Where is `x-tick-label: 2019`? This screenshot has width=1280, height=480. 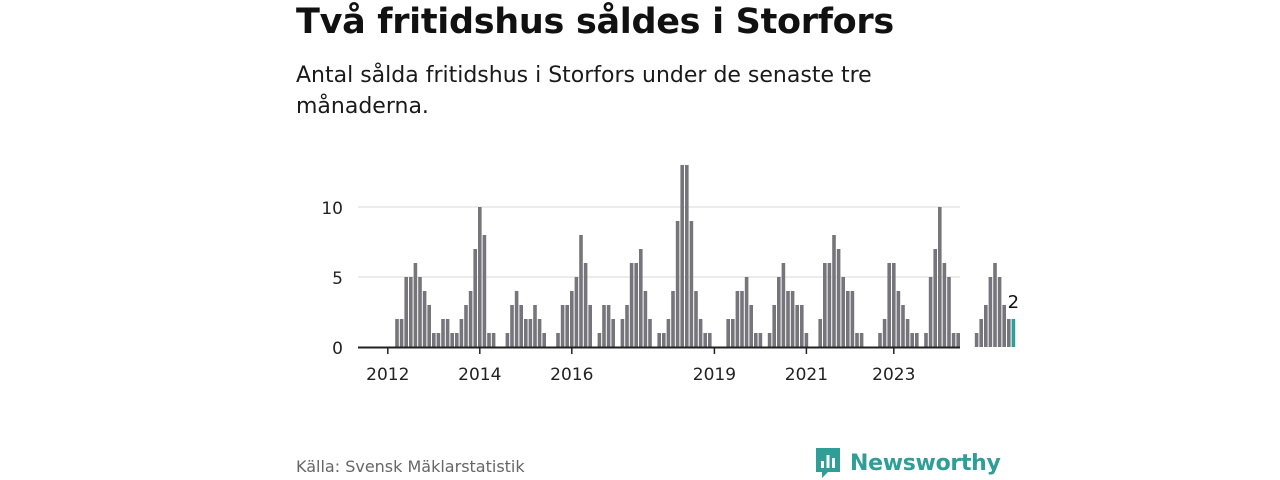 x-tick-label: 2019 is located at coordinates (714, 375).